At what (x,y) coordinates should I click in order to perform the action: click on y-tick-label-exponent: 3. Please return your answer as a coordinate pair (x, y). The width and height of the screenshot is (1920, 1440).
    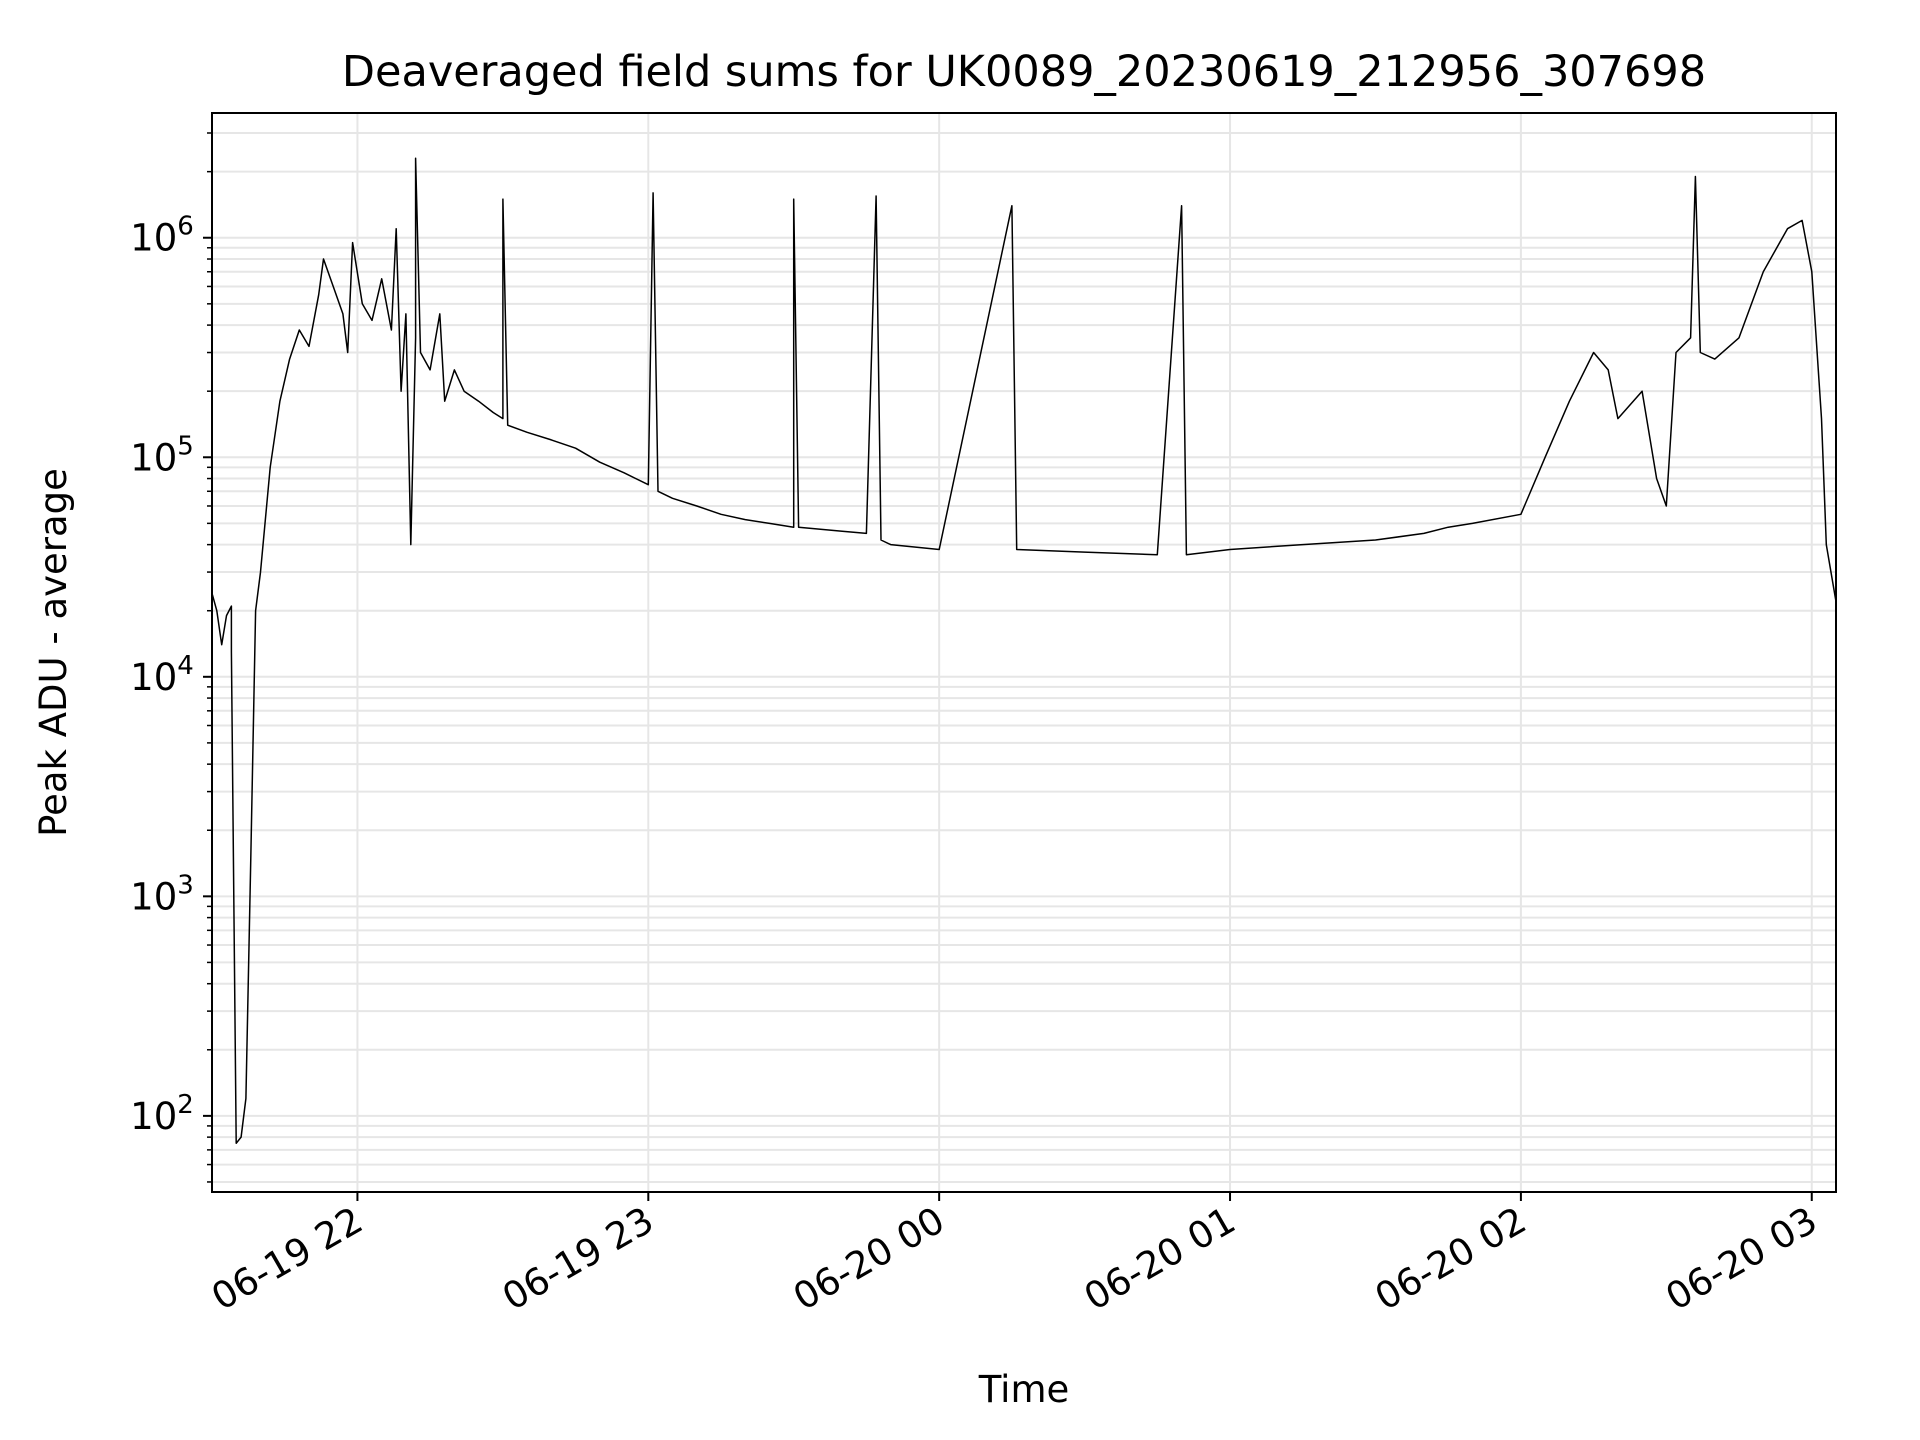
    Looking at the image, I should click on (185, 885).